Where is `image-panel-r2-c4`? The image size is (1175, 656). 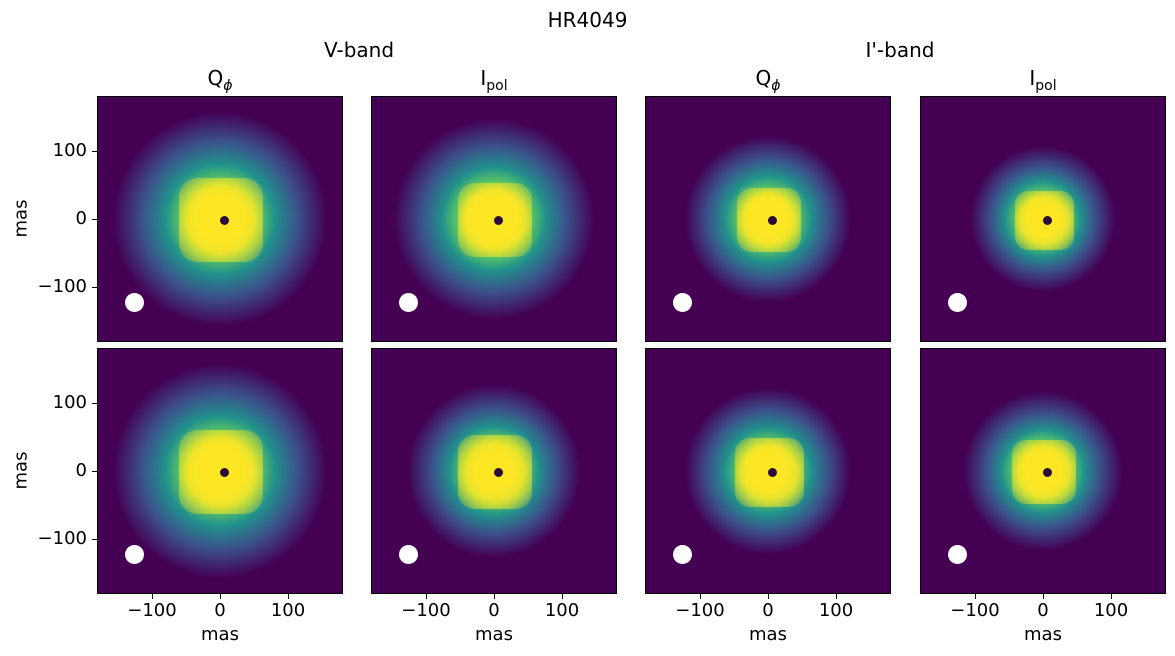 image-panel-r2-c4 is located at coordinates (1043, 471).